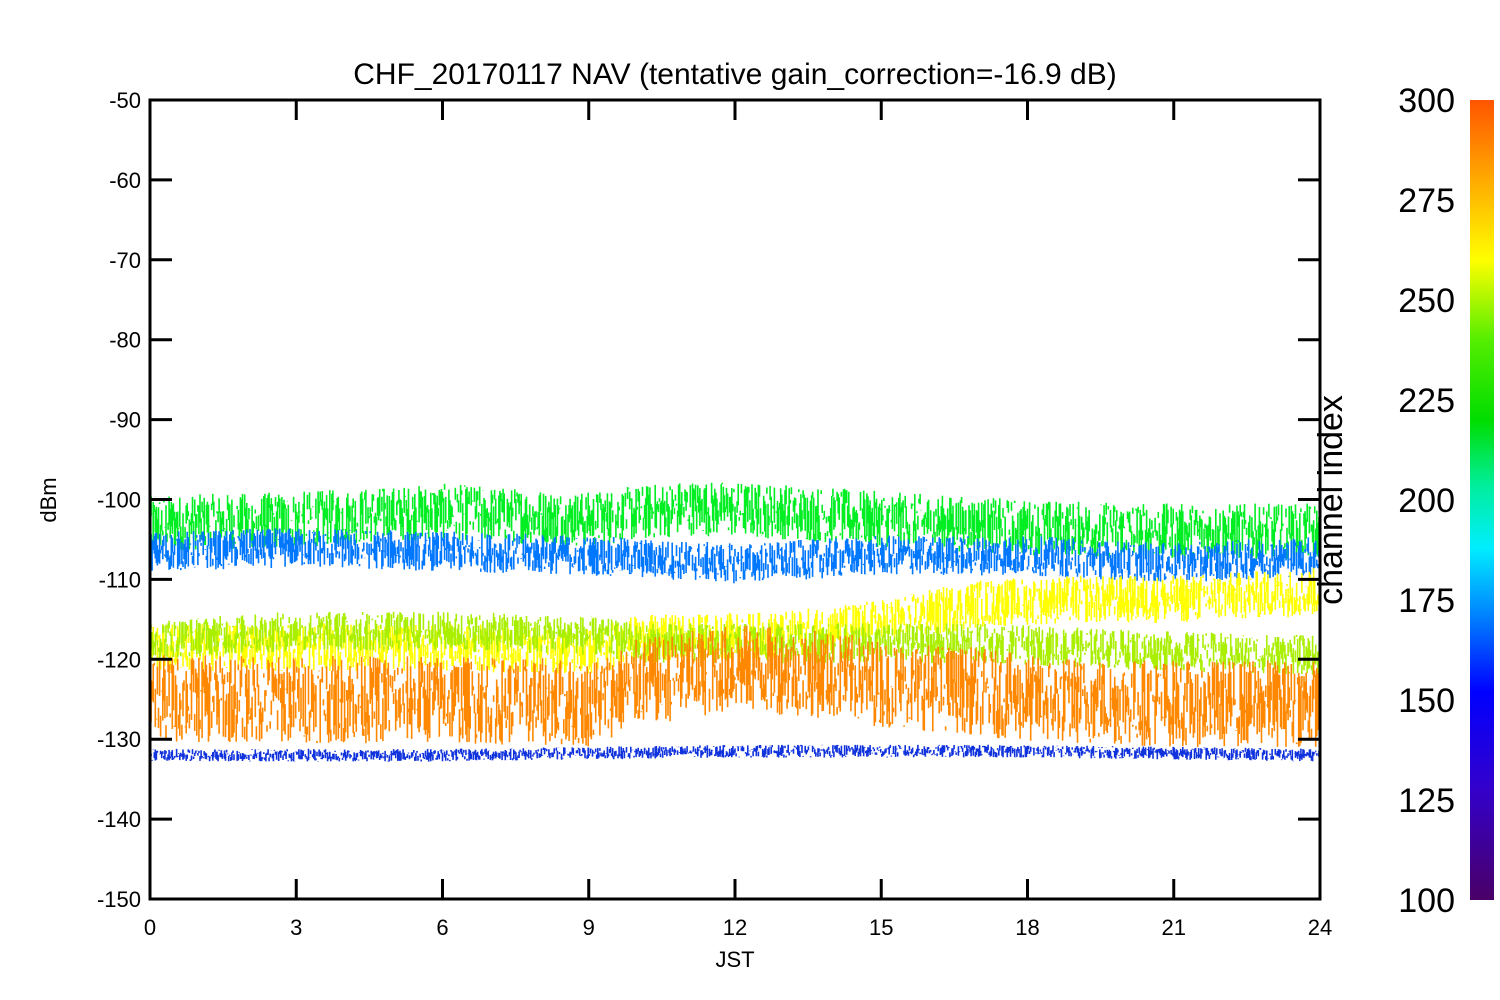 The width and height of the screenshot is (1500, 1000). What do you see at coordinates (119, 899) in the screenshot?
I see `y-tick-label: -150` at bounding box center [119, 899].